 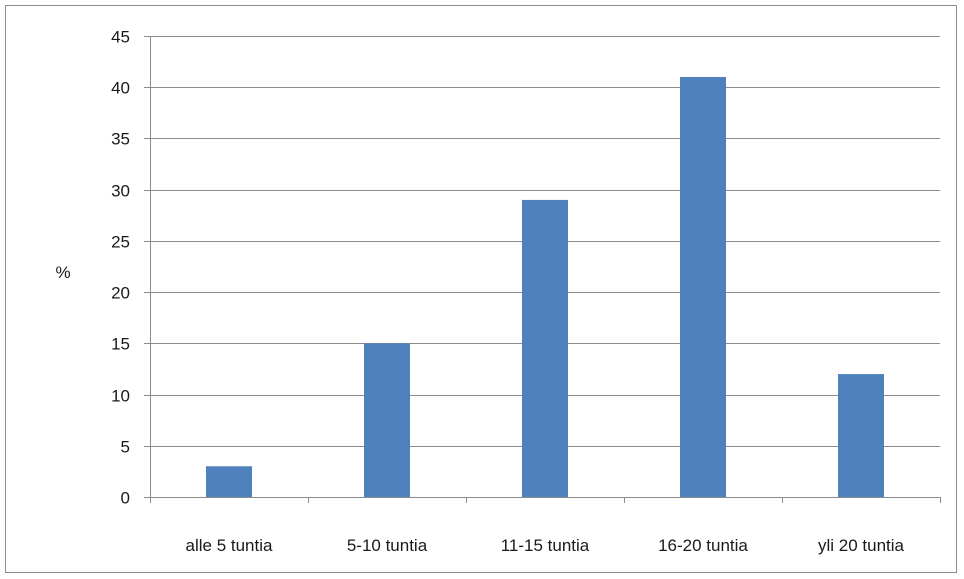 What do you see at coordinates (125, 447) in the screenshot?
I see `y-tick-label: 5` at bounding box center [125, 447].